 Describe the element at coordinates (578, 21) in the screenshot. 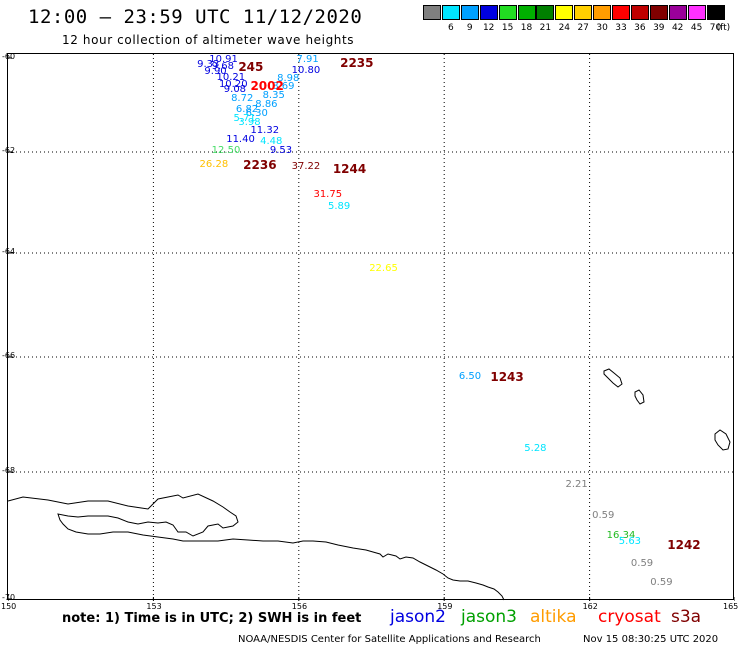

I see `wave-height-color-legend: 6 9 12 15 18 21 24 27 30 33 36 39 42 45 70 (ft)` at that location.